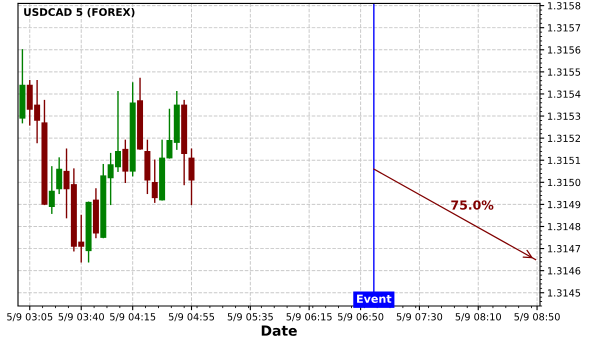  What do you see at coordinates (472, 205) in the screenshot?
I see `annotation: 75.0%` at bounding box center [472, 205].